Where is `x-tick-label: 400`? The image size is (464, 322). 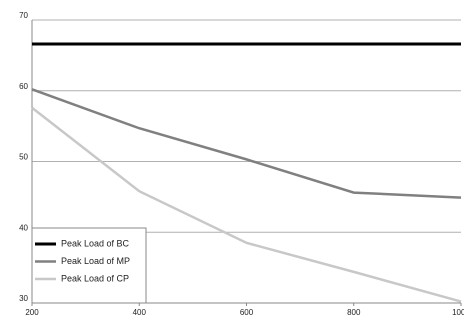 x-tick-label: 400 is located at coordinates (140, 312).